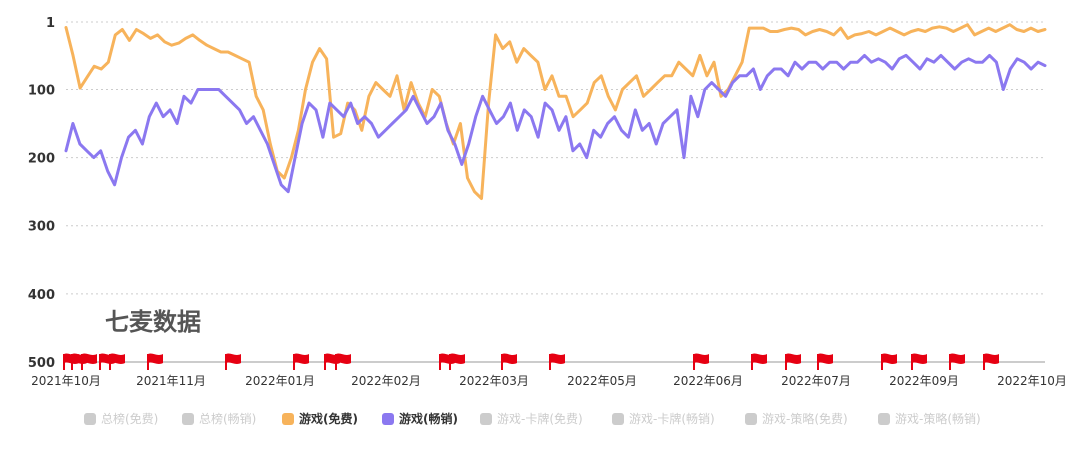 This screenshot has height=458, width=1080. Describe the element at coordinates (938, 418) in the screenshot. I see `legend-label: 游戏-策略(畅销)` at that location.